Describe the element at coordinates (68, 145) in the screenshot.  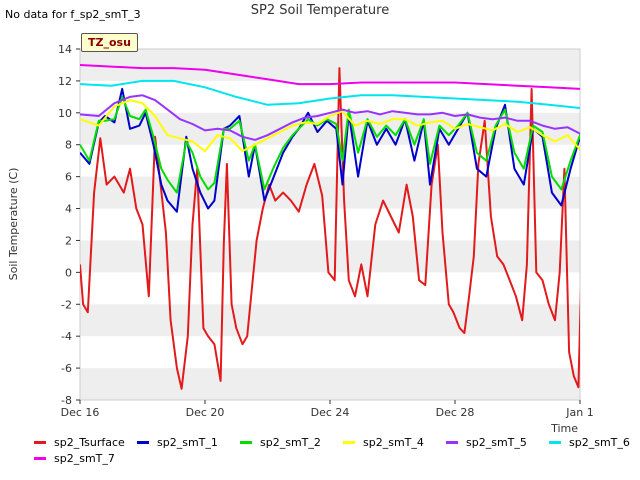
I see `y-tick-label: 8` at that location.